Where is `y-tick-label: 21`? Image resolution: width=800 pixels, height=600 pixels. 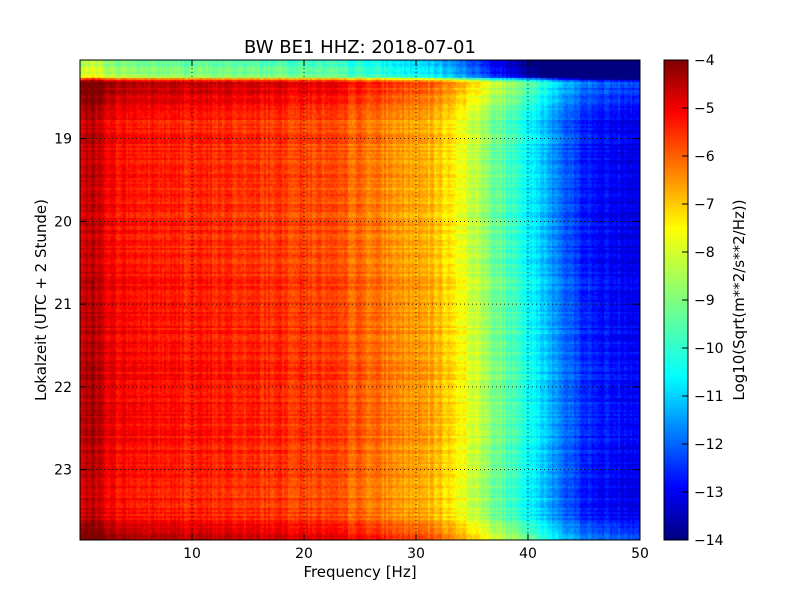 y-tick-label: 21 is located at coordinates (63, 305).